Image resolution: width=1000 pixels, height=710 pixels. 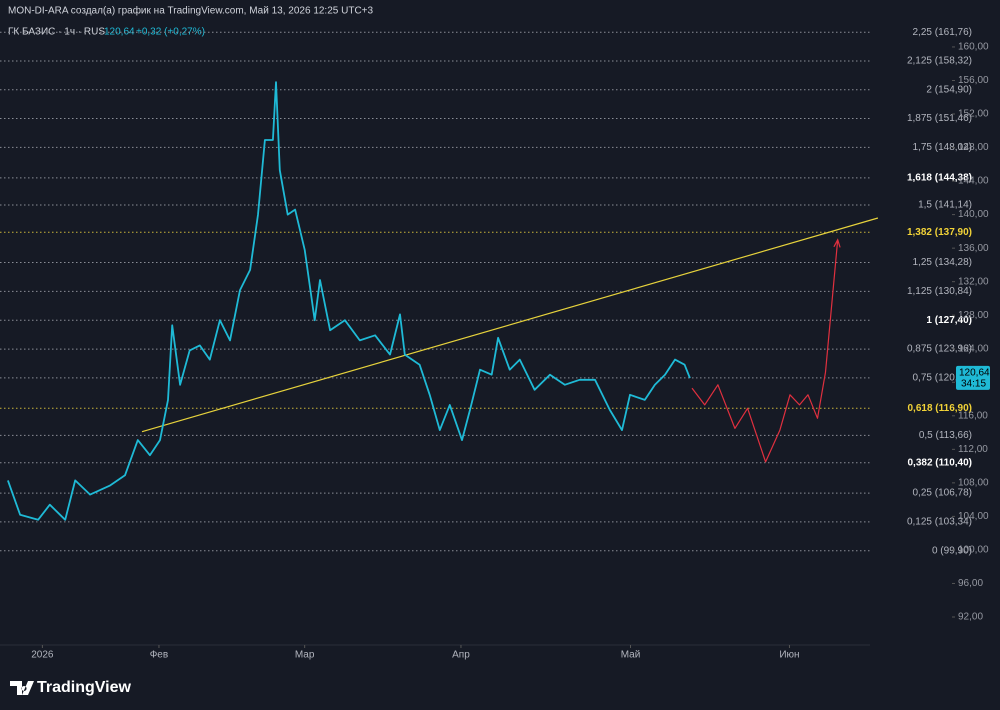 I want to click on fib-label: 0,382 (110,40), so click(x=940, y=462).